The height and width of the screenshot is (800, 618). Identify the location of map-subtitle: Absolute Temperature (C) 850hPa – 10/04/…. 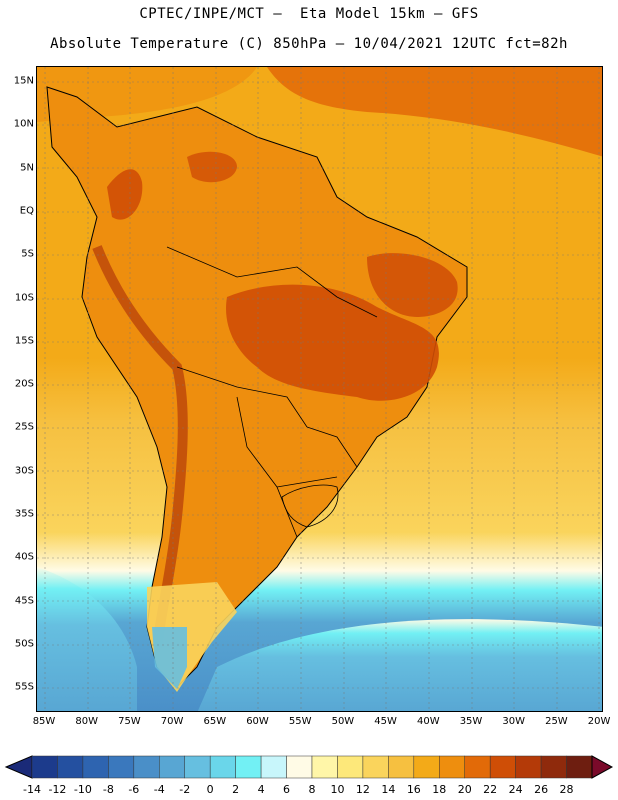
(309, 44).